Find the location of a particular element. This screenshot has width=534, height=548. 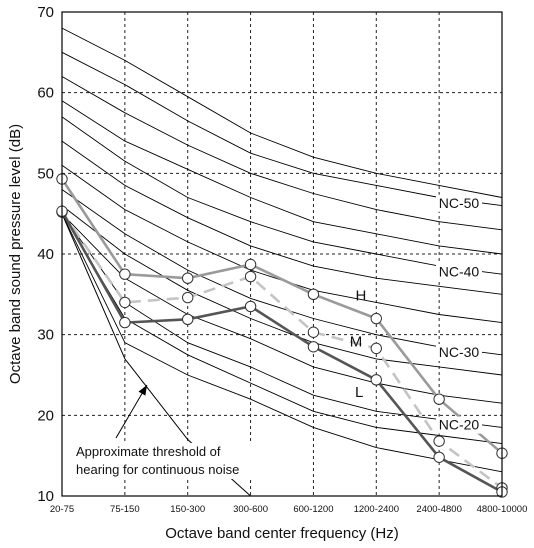

nc-curve-label: NC-30 is located at coordinates (459, 352).